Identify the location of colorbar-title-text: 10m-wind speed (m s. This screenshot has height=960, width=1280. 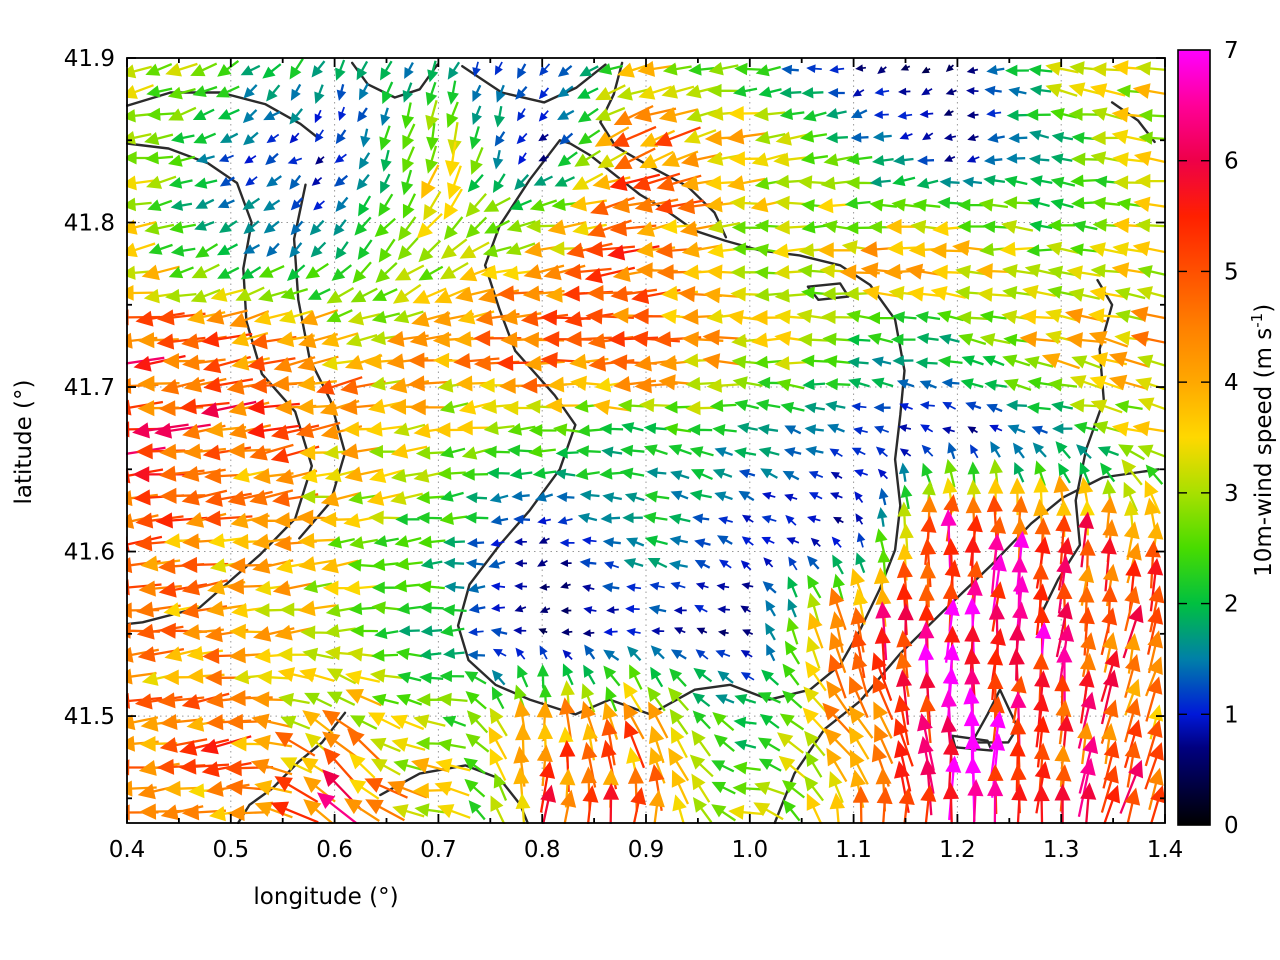
(1263, 452).